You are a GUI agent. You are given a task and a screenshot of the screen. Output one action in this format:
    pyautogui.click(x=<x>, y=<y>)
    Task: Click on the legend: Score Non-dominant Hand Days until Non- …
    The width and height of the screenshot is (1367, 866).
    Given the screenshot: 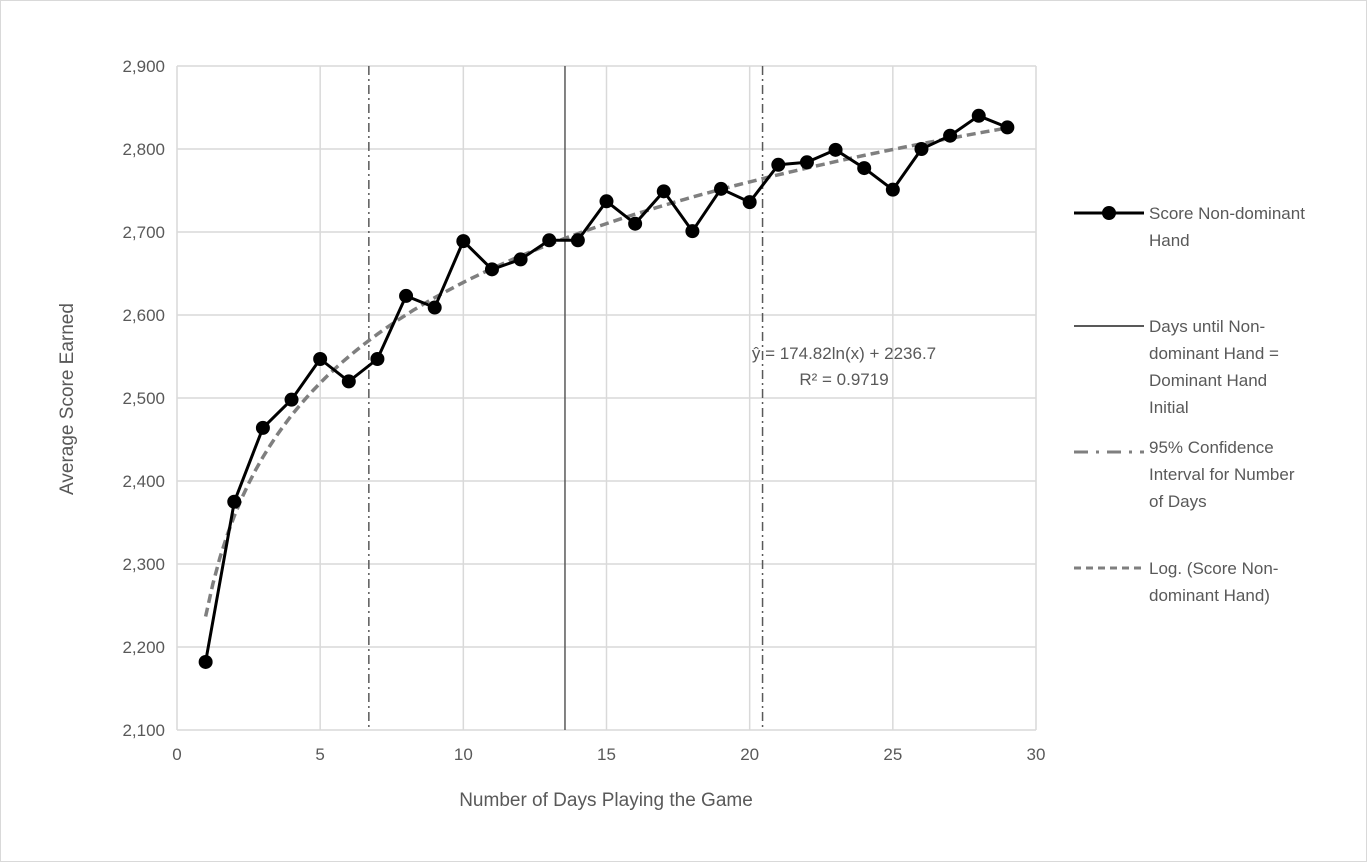 What is the action you would take?
    pyautogui.click(x=1189, y=404)
    